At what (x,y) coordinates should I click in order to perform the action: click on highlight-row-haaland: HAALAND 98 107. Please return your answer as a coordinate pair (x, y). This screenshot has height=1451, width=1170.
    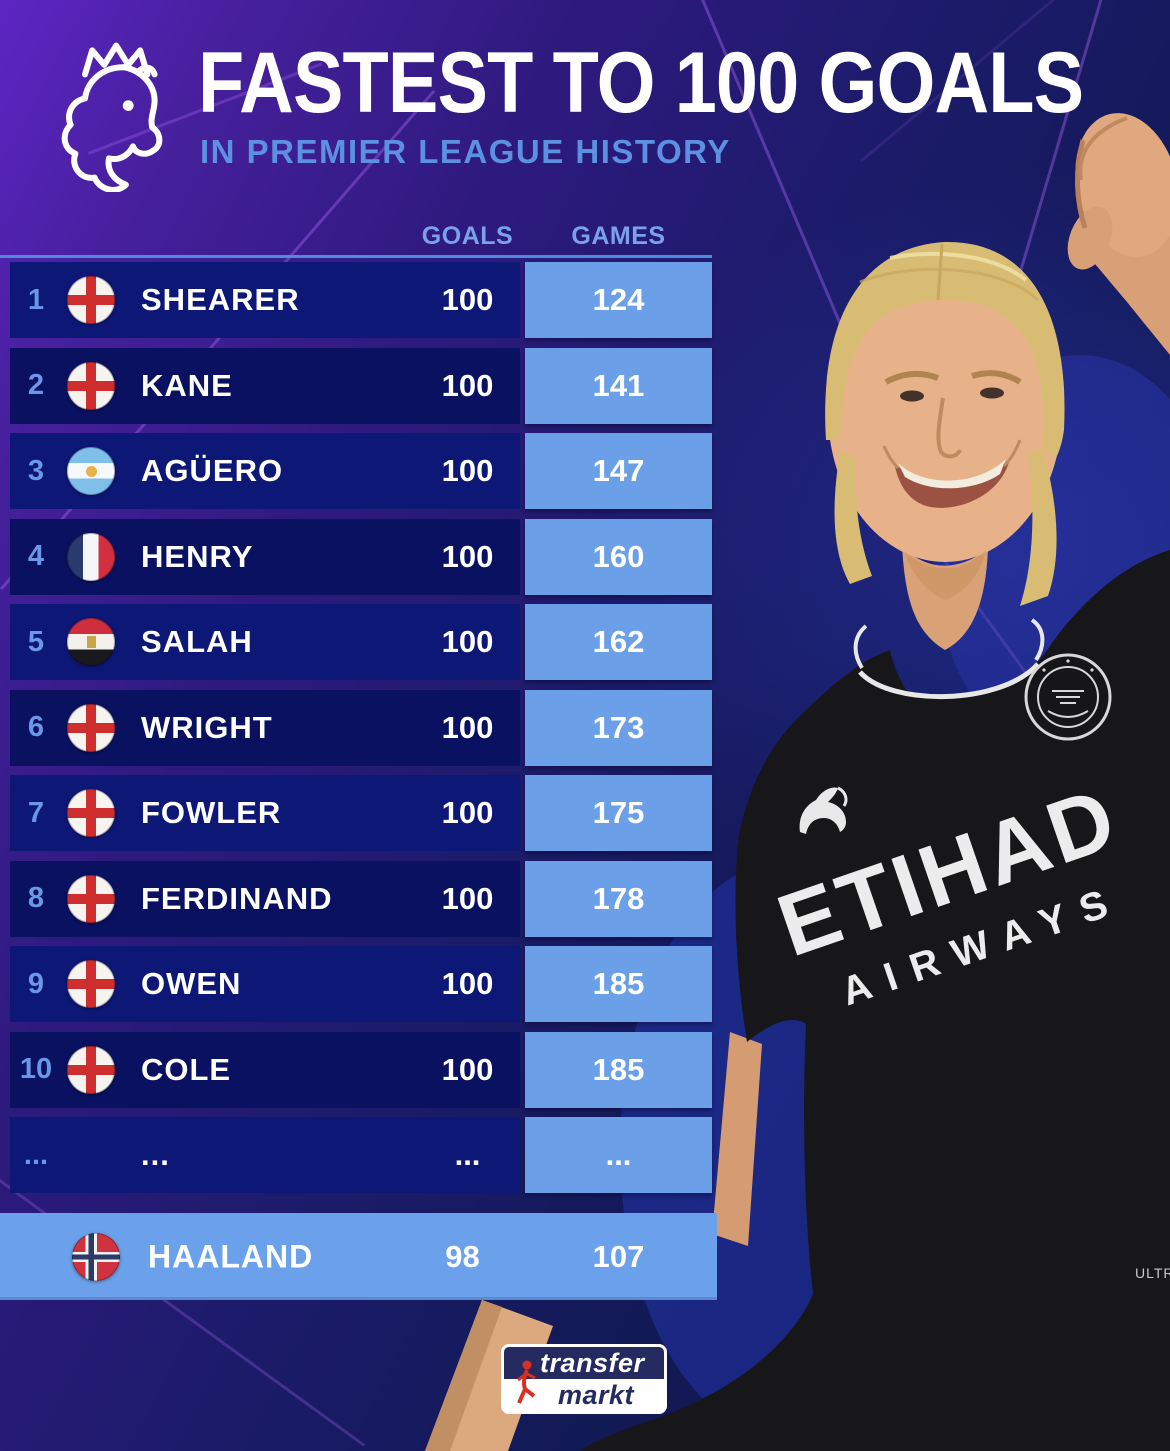
    Looking at the image, I should click on (358, 1256).